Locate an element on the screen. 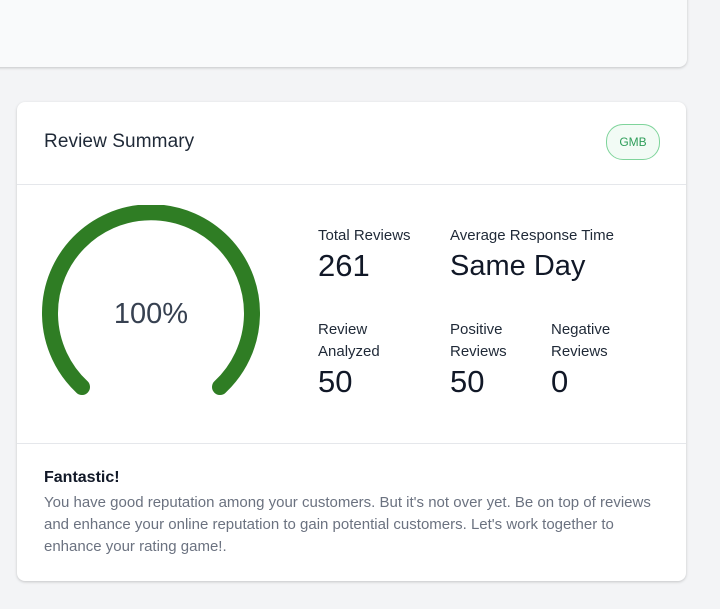 The width and height of the screenshot is (720, 609). previous-card is located at coordinates (343, 33).